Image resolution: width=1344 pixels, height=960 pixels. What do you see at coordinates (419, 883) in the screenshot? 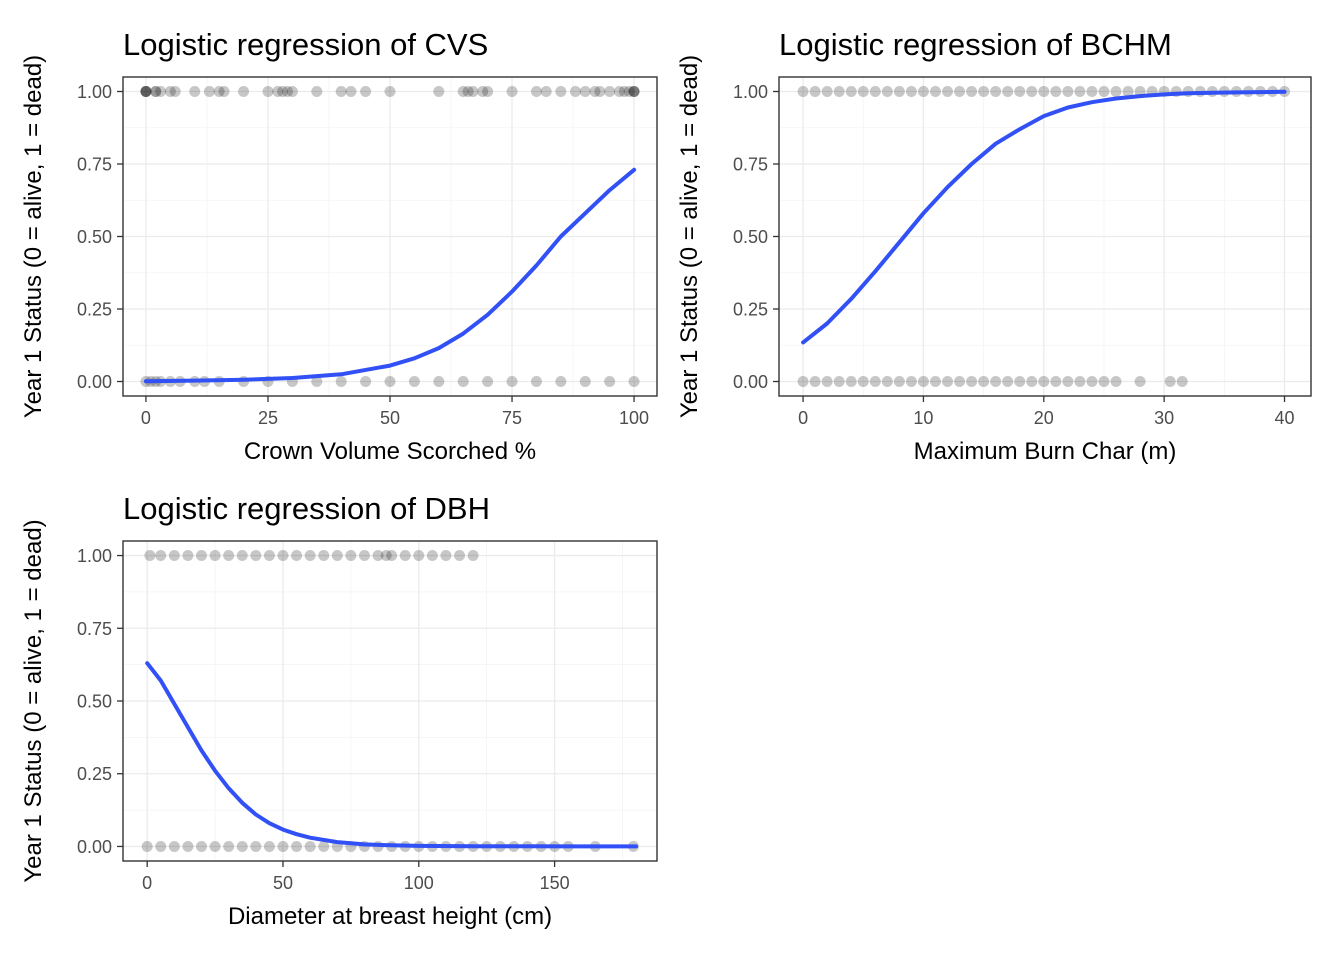
I see `x-tick-label: 100` at bounding box center [419, 883].